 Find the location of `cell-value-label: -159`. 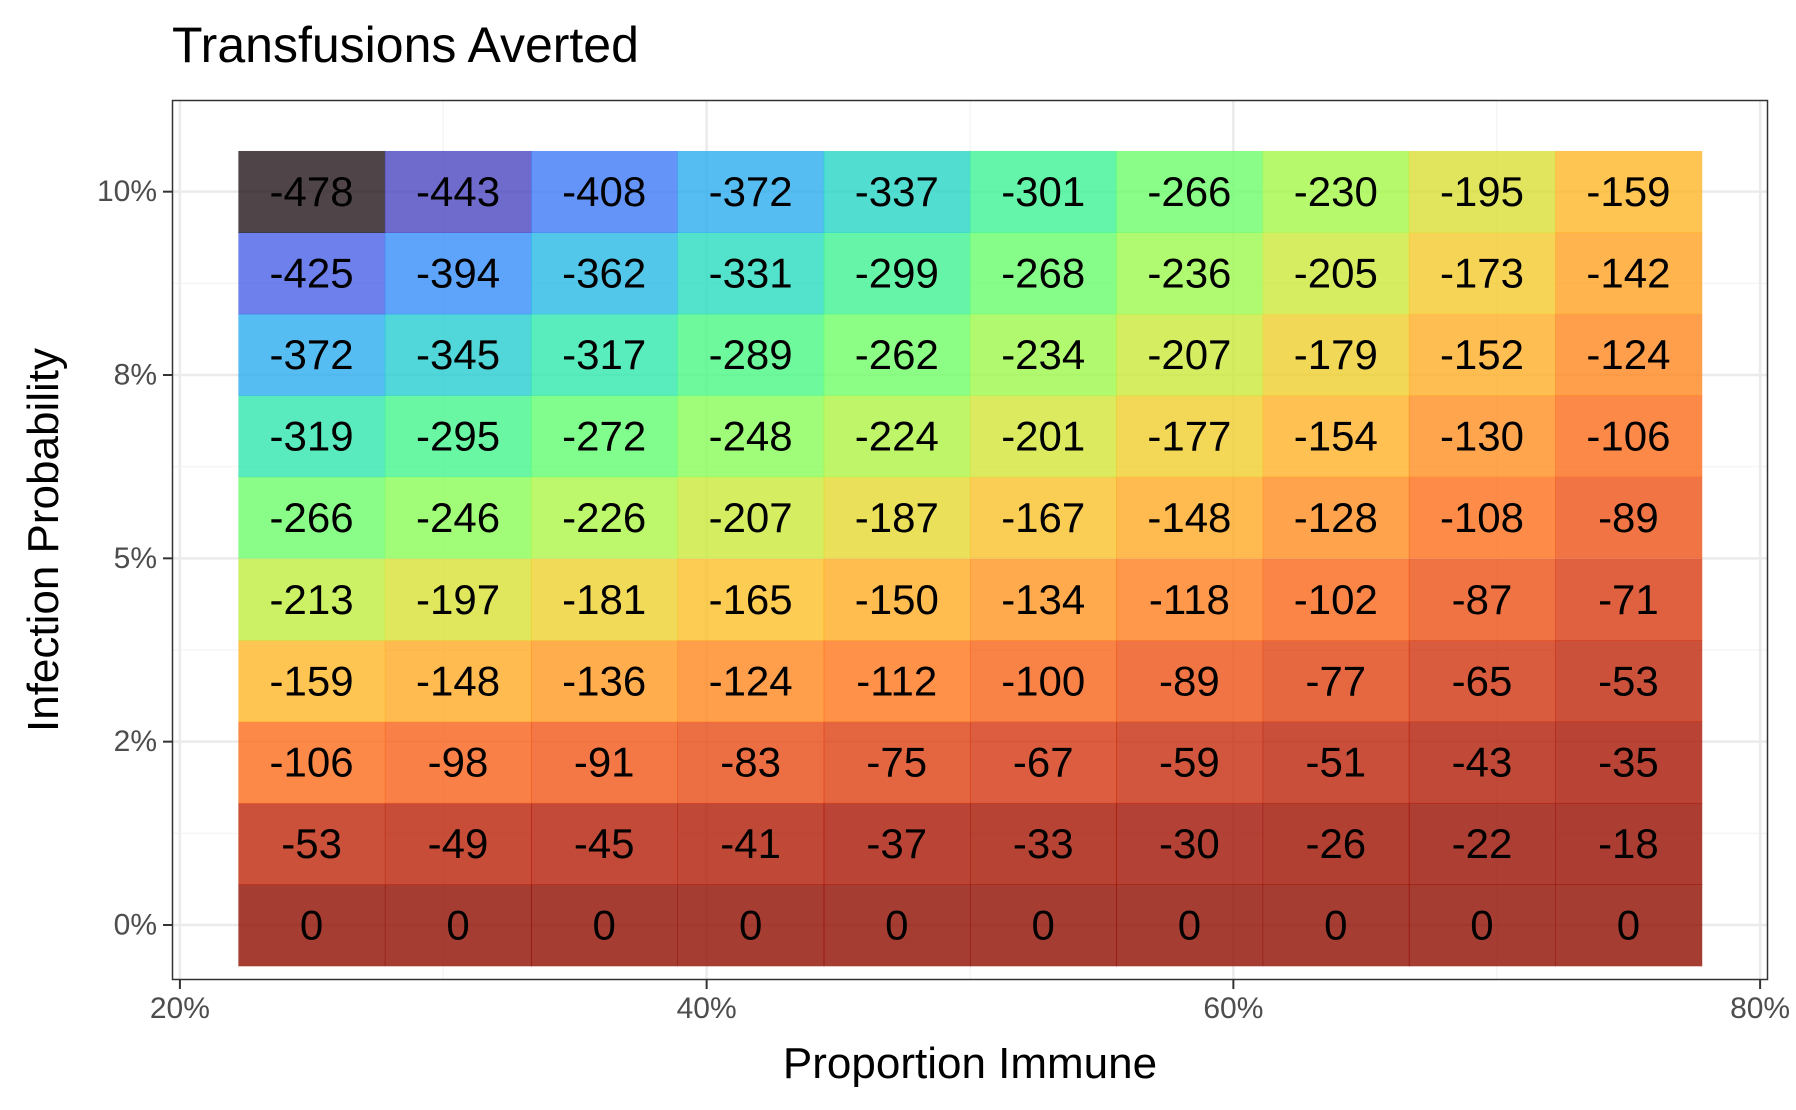

cell-value-label: -159 is located at coordinates (1628, 191).